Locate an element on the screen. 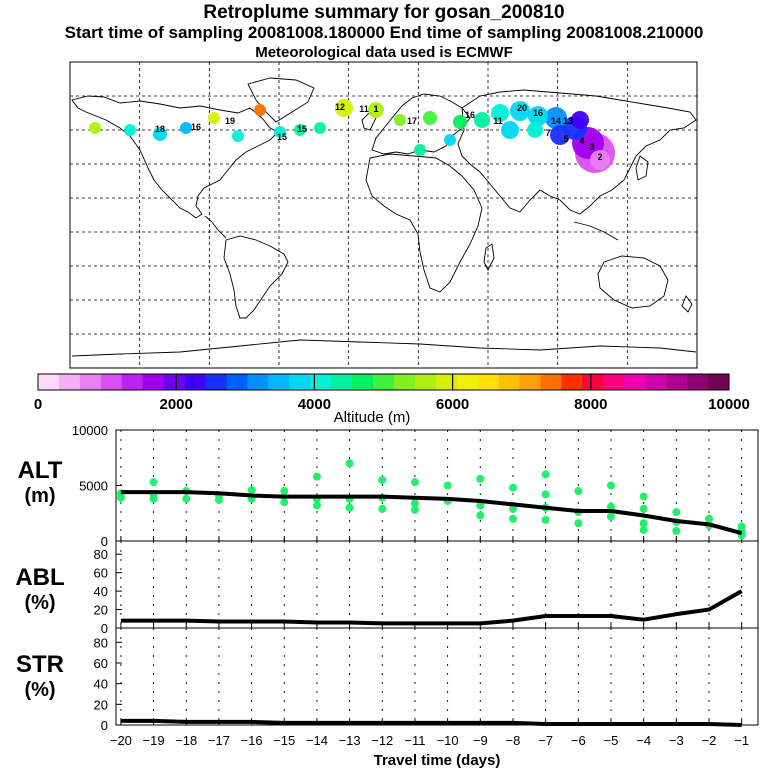 The width and height of the screenshot is (768, 768). y-tick-label: 10000 is located at coordinates (90, 430).